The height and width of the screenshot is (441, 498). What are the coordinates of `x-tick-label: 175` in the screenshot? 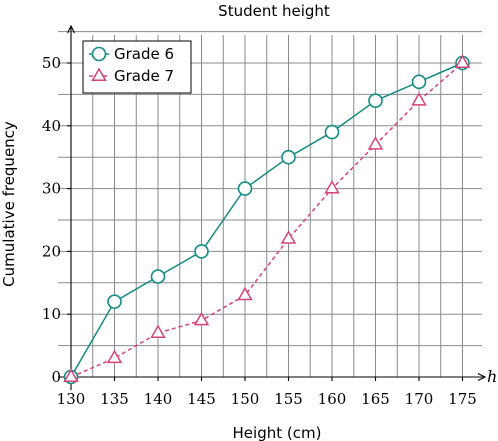 It's located at (462, 399).